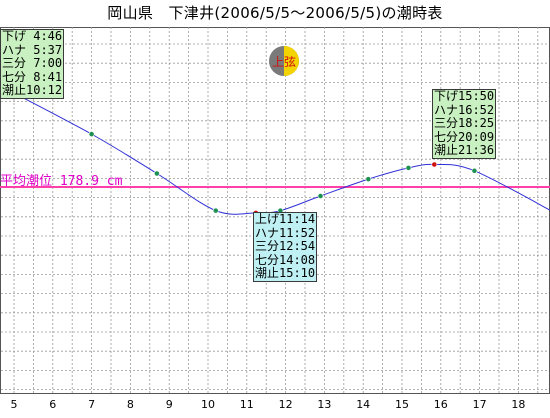  What do you see at coordinates (208, 404) in the screenshot?
I see `x-tick-label: 10` at bounding box center [208, 404].